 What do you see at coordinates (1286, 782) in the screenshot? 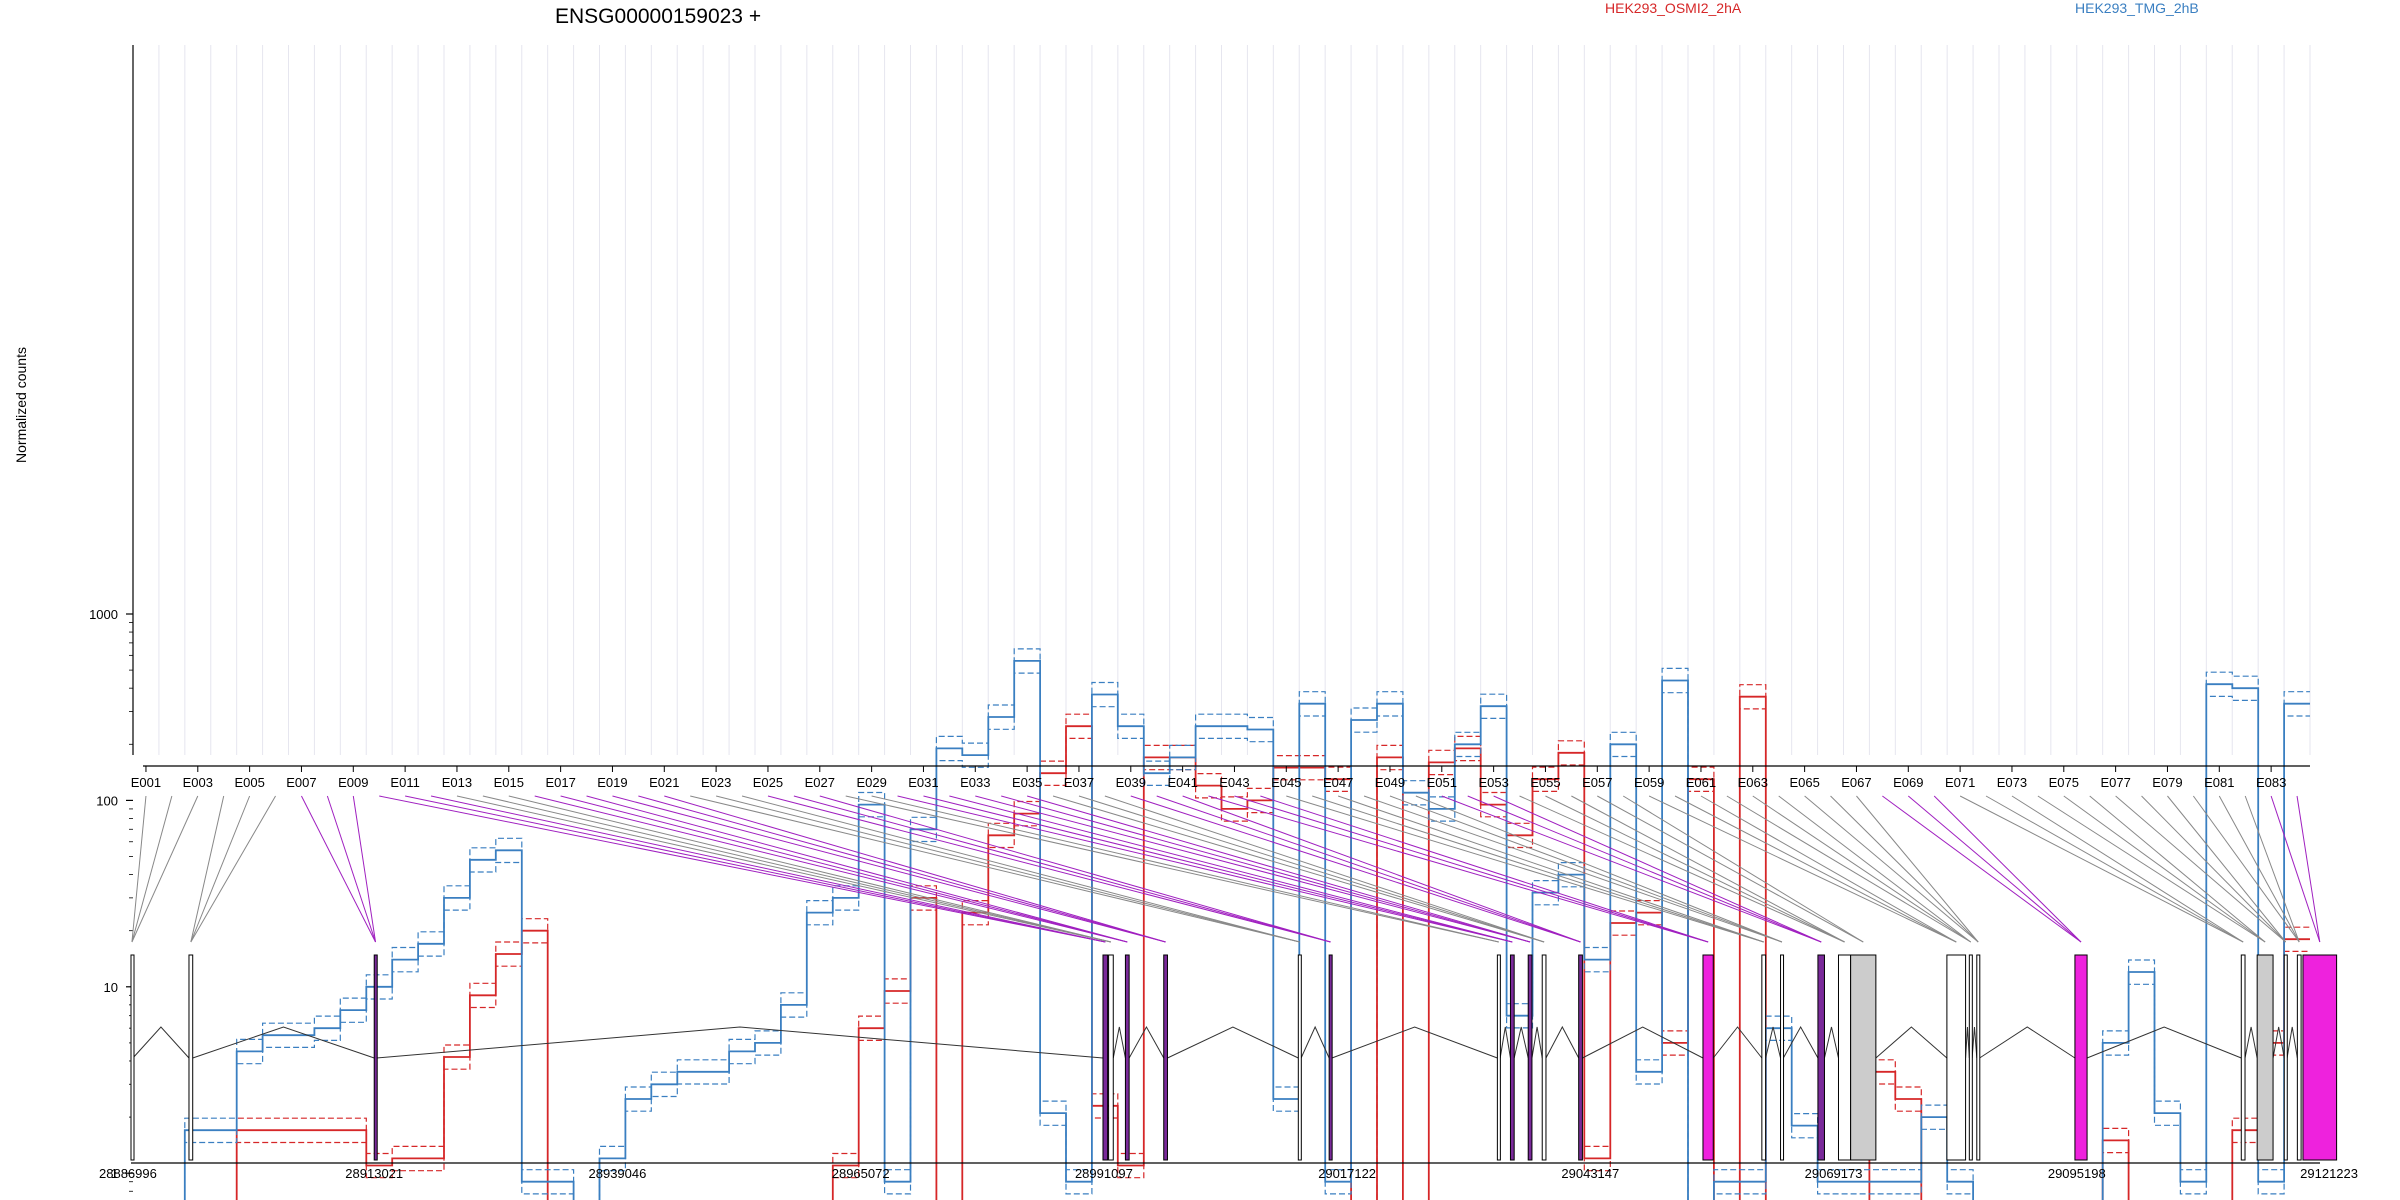
I see `exon-tick-label: E045` at bounding box center [1286, 782].